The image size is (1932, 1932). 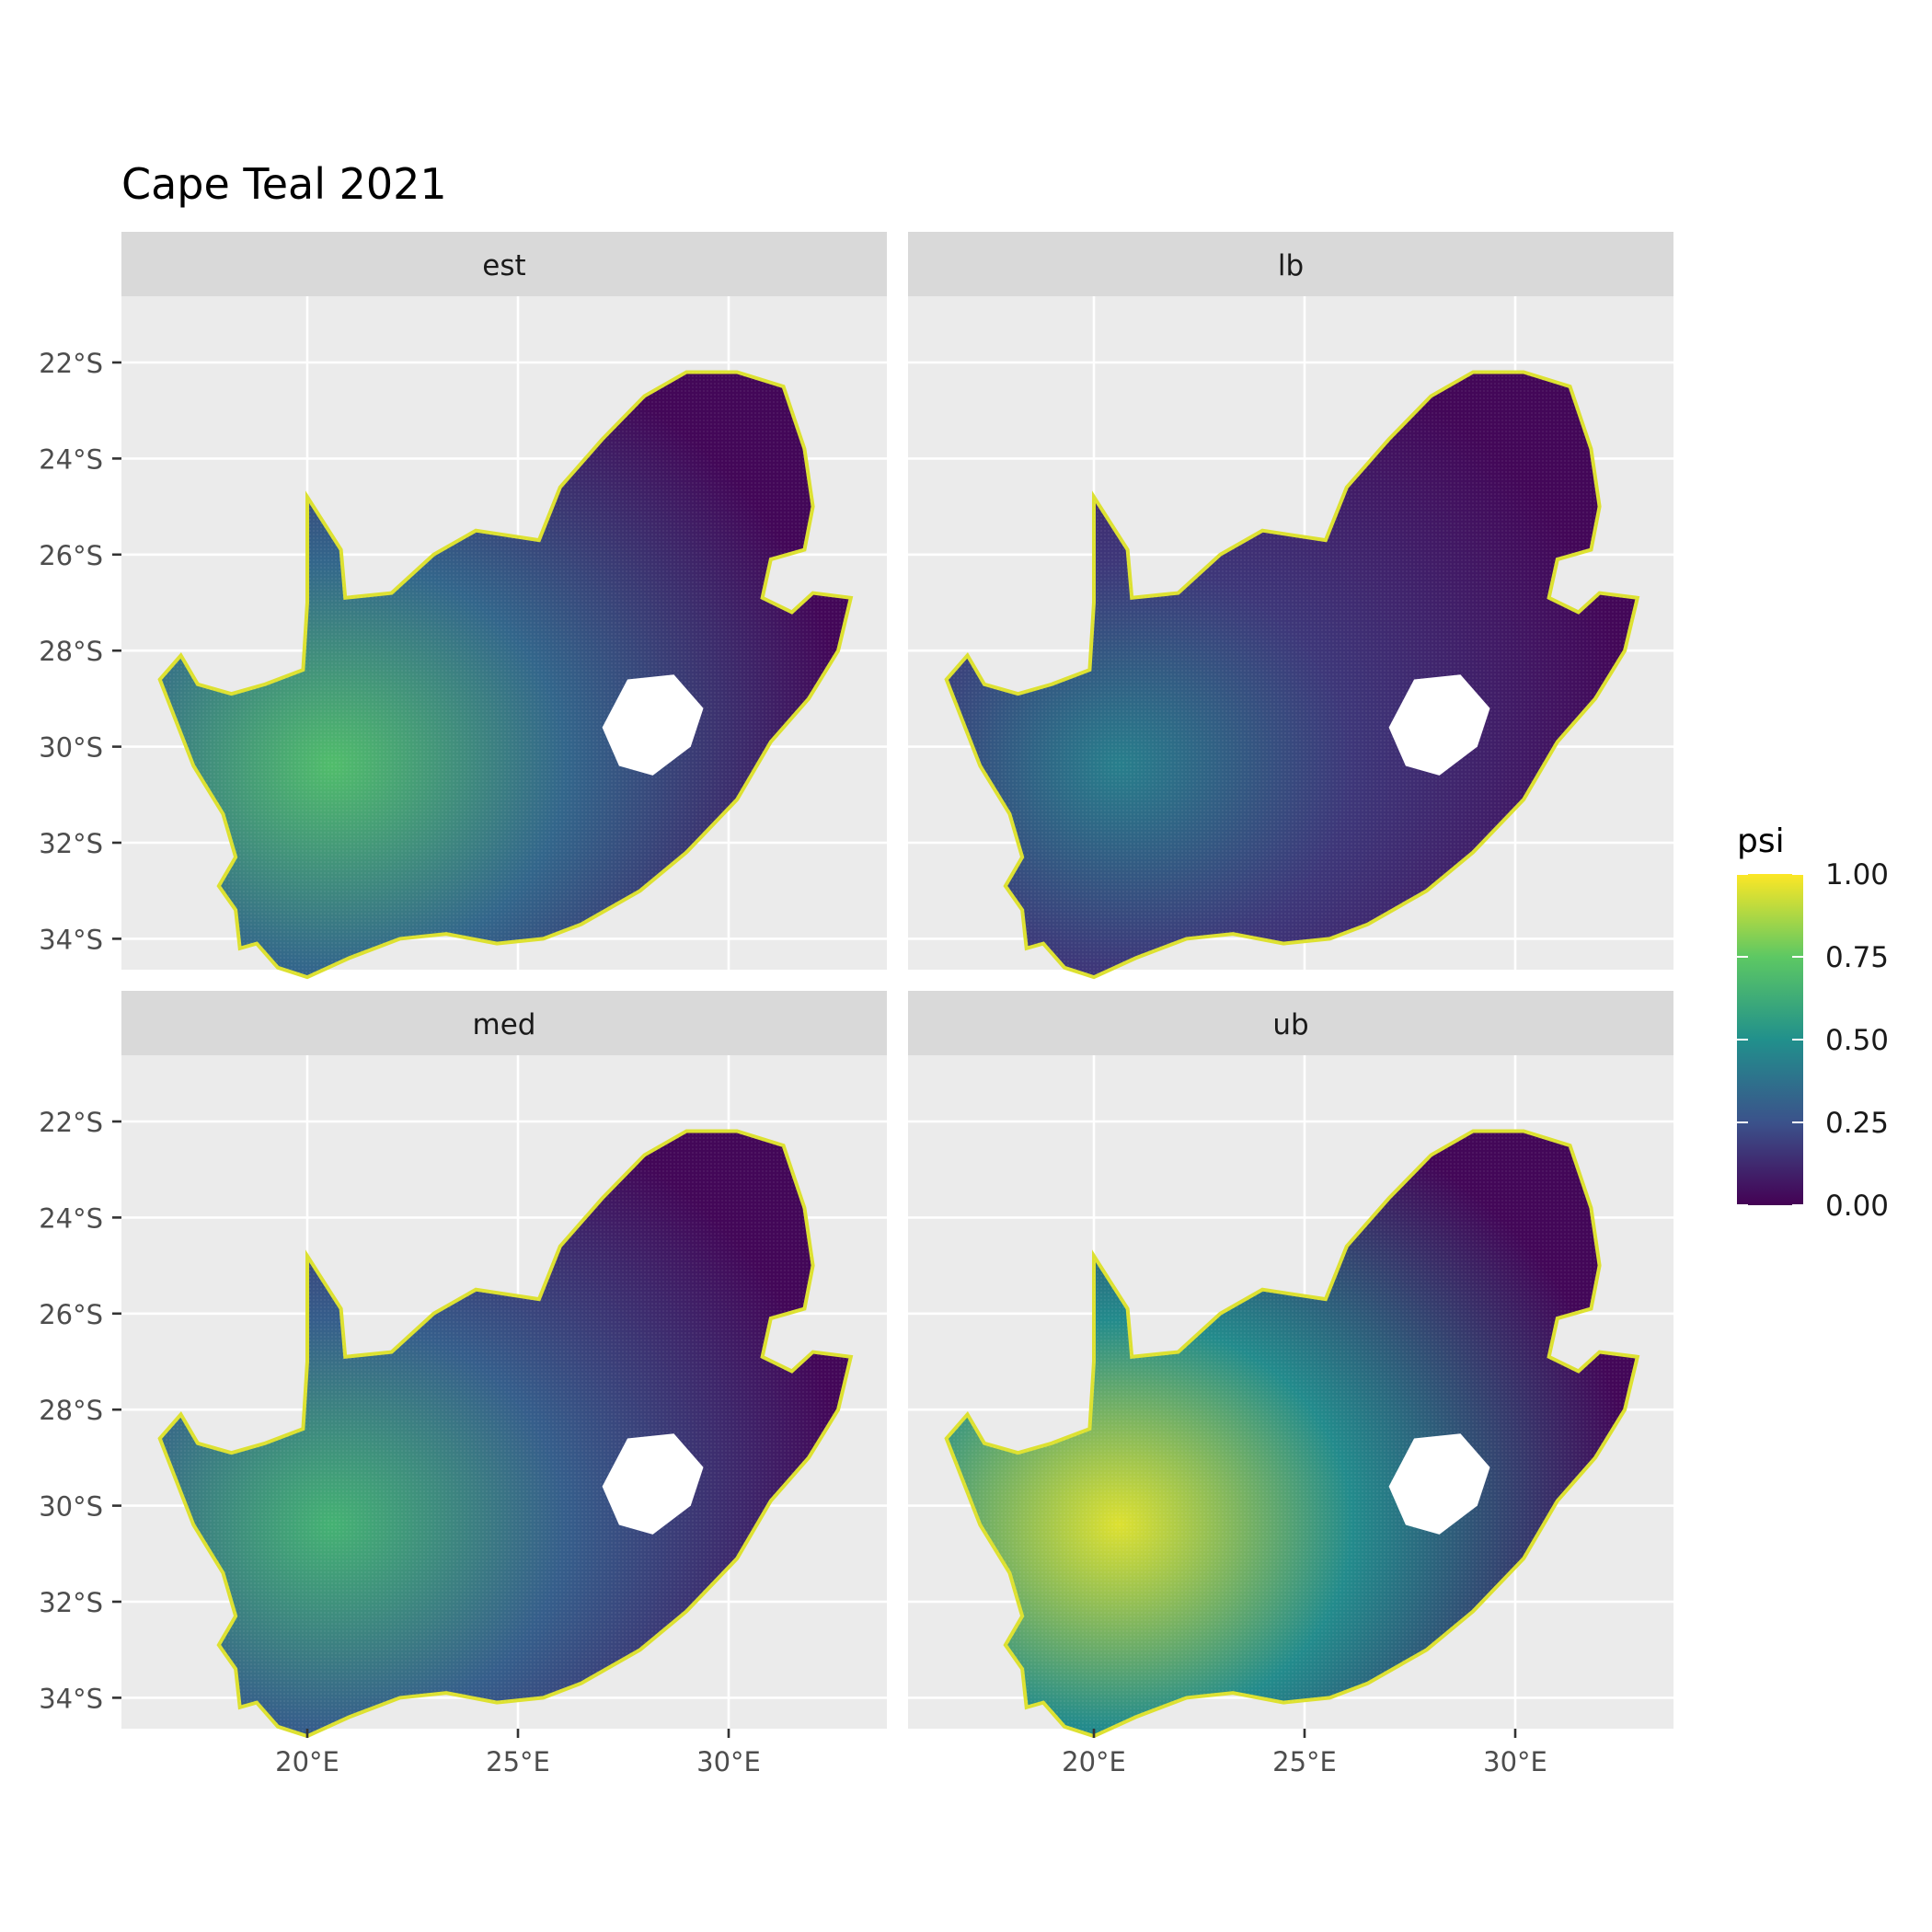 I want to click on facet-label: lb, so click(x=1291, y=265).